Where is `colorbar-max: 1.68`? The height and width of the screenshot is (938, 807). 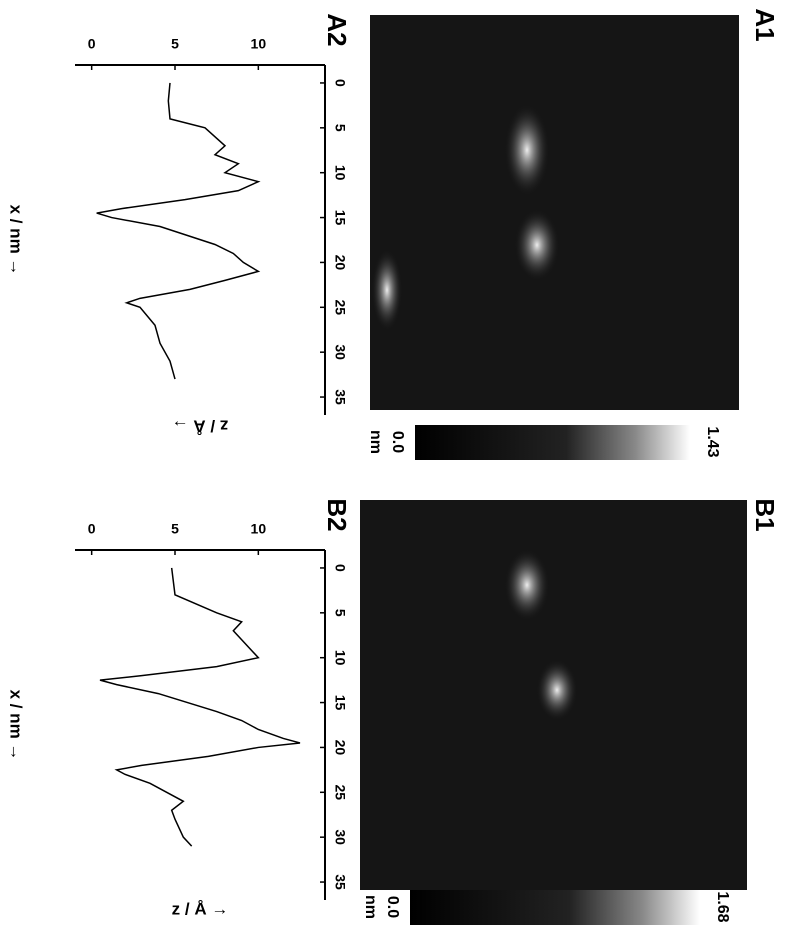 colorbar-max: 1.68 is located at coordinates (722, 906).